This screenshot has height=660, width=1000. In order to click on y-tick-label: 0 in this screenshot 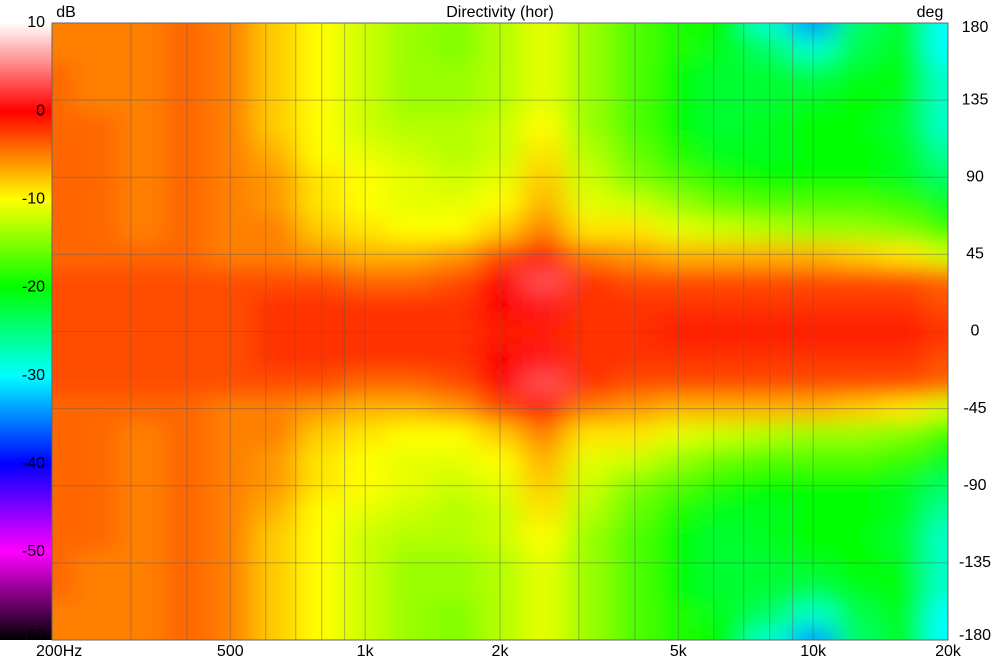, I will do `click(975, 331)`.